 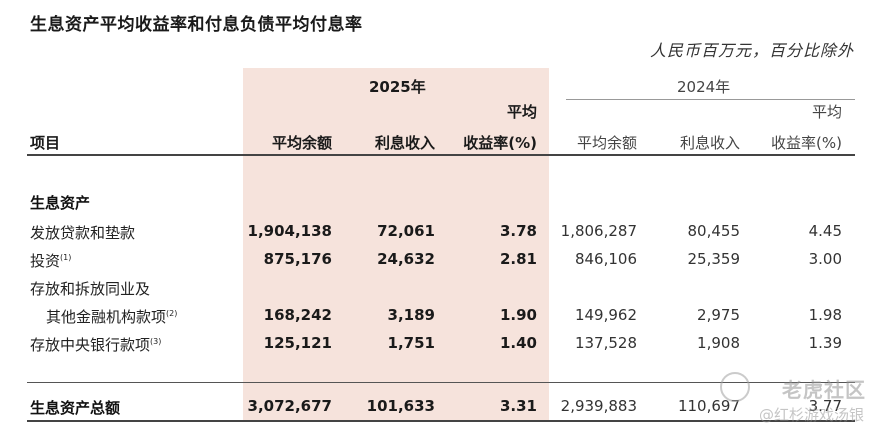 What do you see at coordinates (521, 112) in the screenshot?
I see `header-yield-line1-2025: 平均` at bounding box center [521, 112].